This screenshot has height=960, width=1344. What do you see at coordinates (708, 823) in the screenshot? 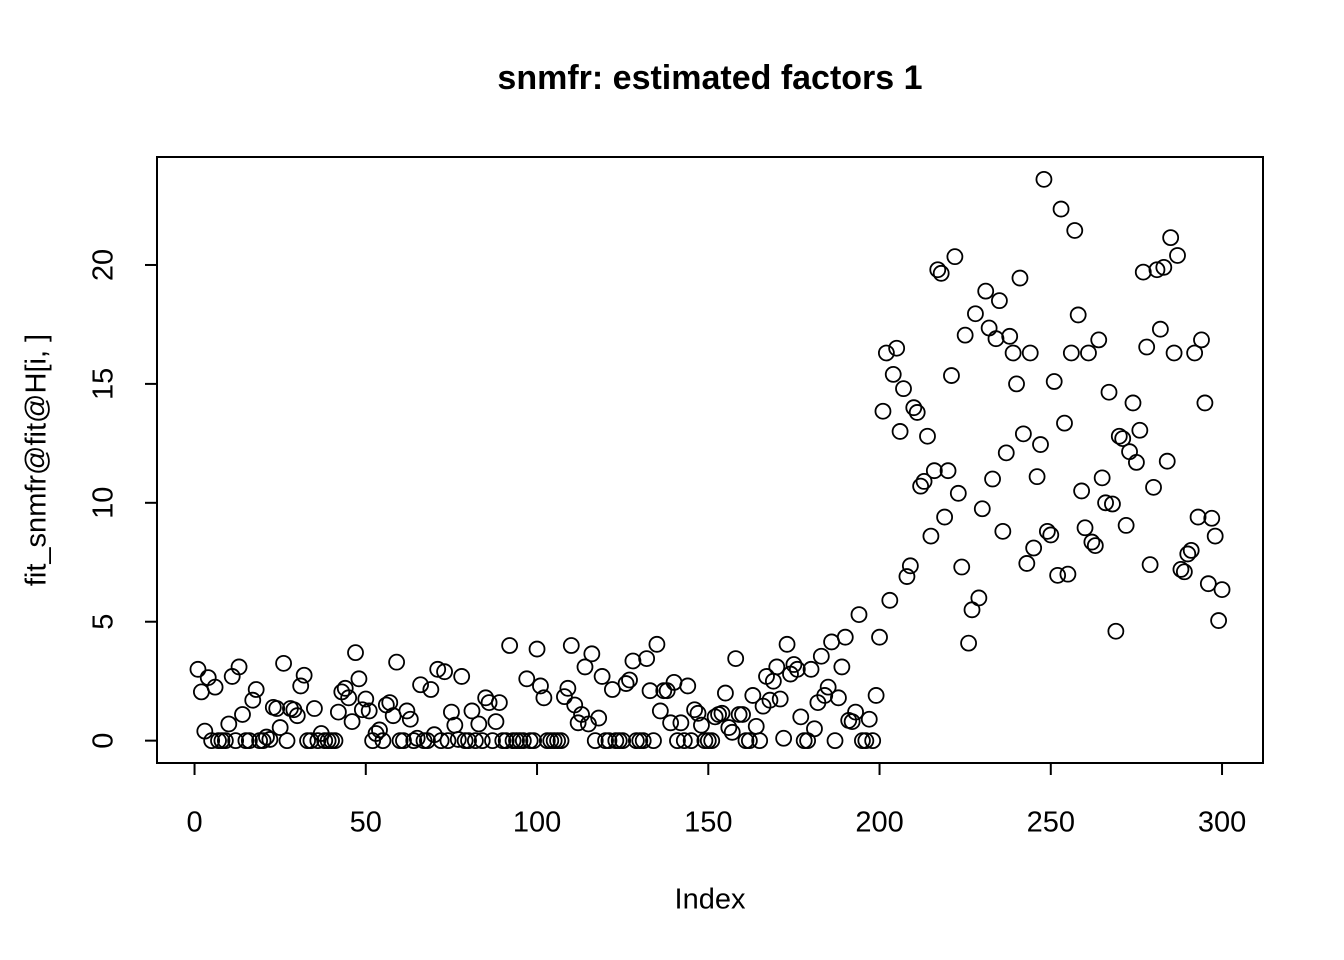
I see `x-tick-label: 150` at bounding box center [708, 823].